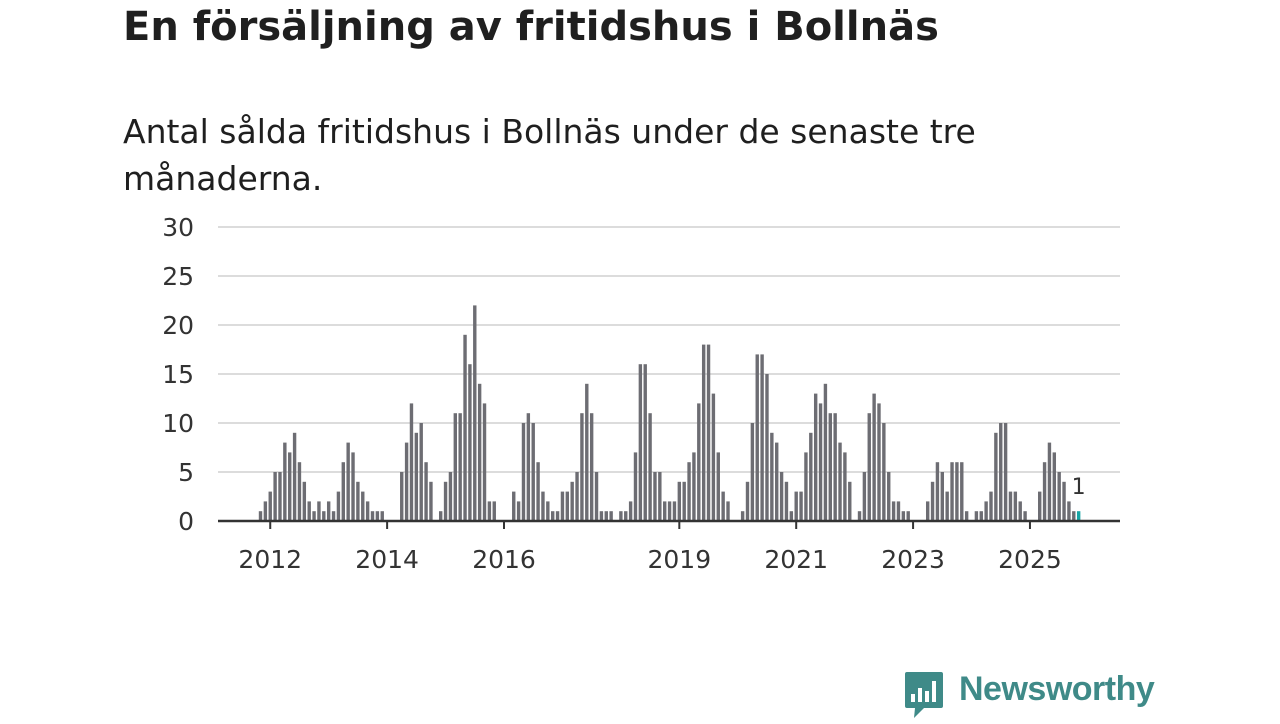 The width and height of the screenshot is (1280, 724). I want to click on x-tick-label: 2012, so click(270, 559).